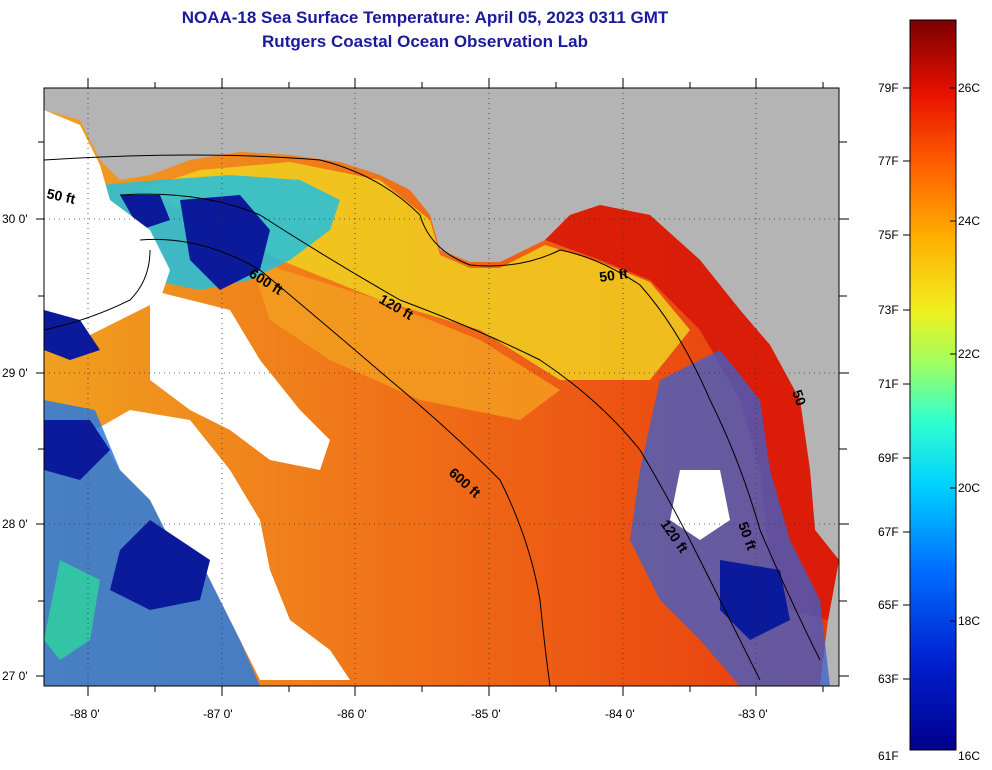  Describe the element at coordinates (700, 505) in the screenshot. I see `cloud-se` at that location.